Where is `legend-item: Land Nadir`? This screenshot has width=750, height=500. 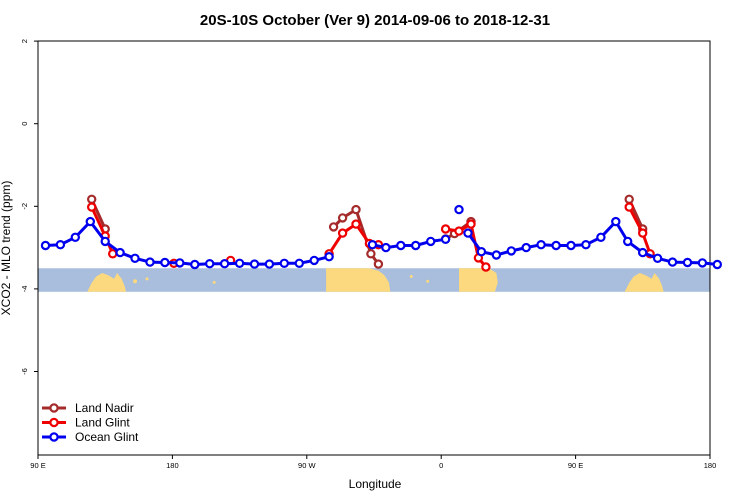 legend-item: Land Nadir is located at coordinates (88, 408).